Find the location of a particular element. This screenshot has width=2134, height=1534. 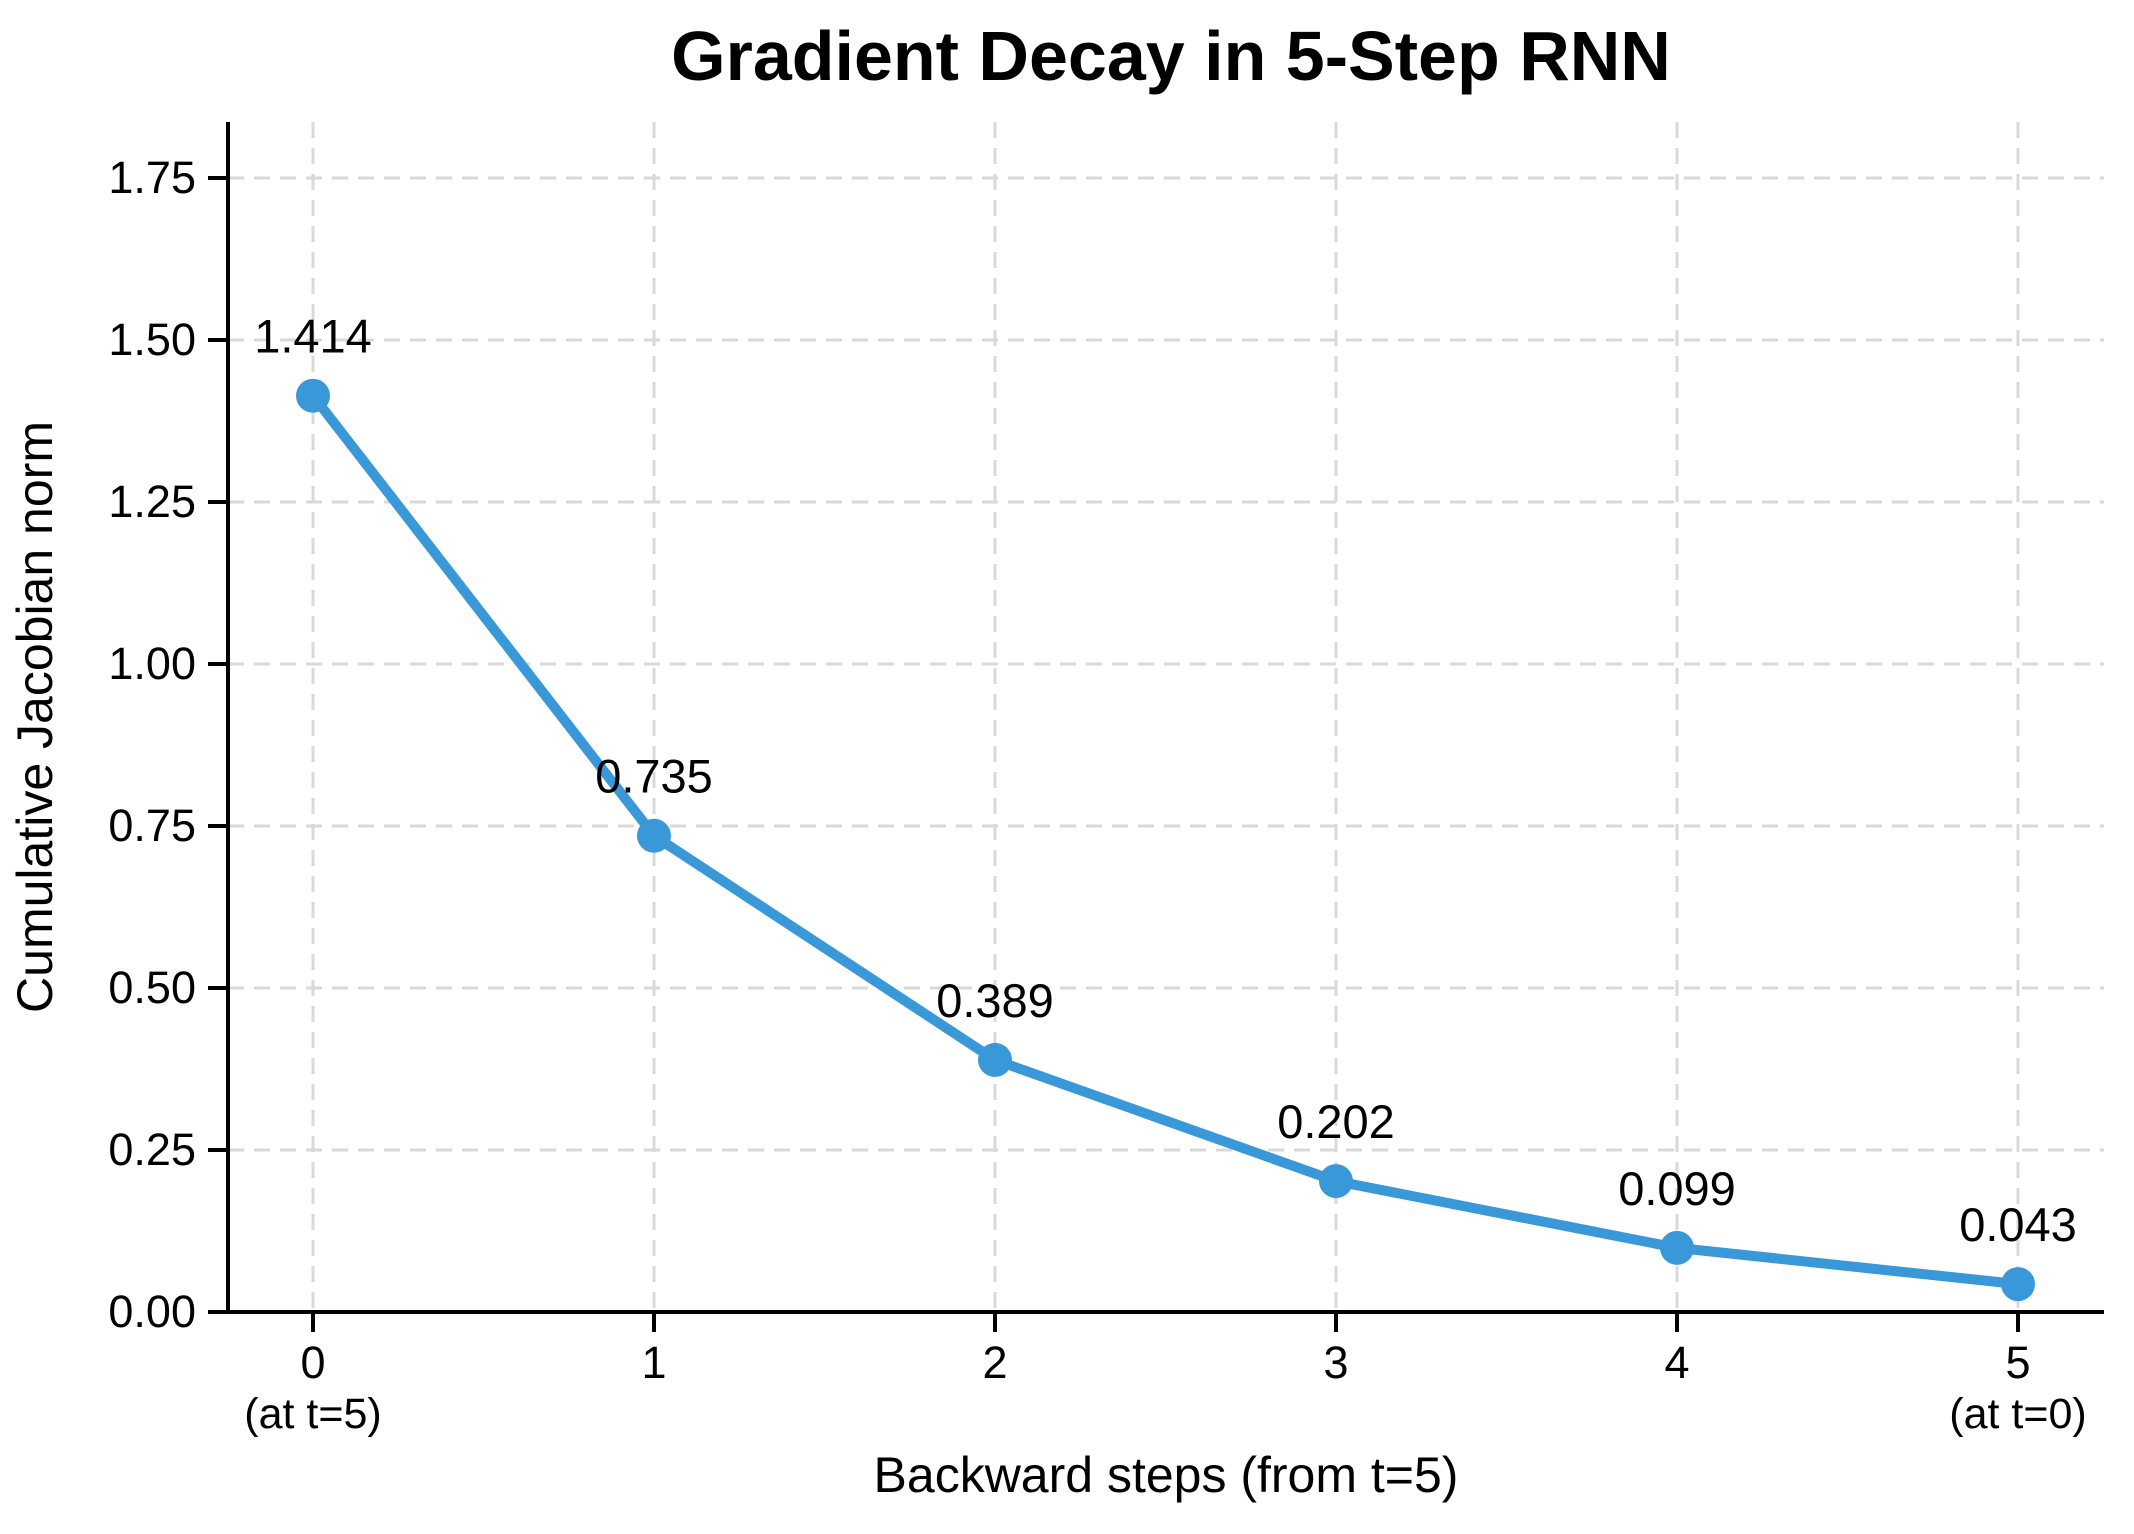

x-tick-label: 1 is located at coordinates (653, 1362).